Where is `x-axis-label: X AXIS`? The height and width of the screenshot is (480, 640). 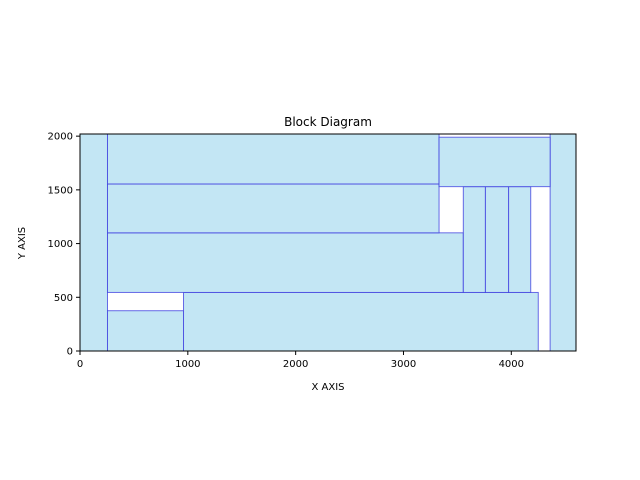
x-axis-label: X AXIS is located at coordinates (327, 387).